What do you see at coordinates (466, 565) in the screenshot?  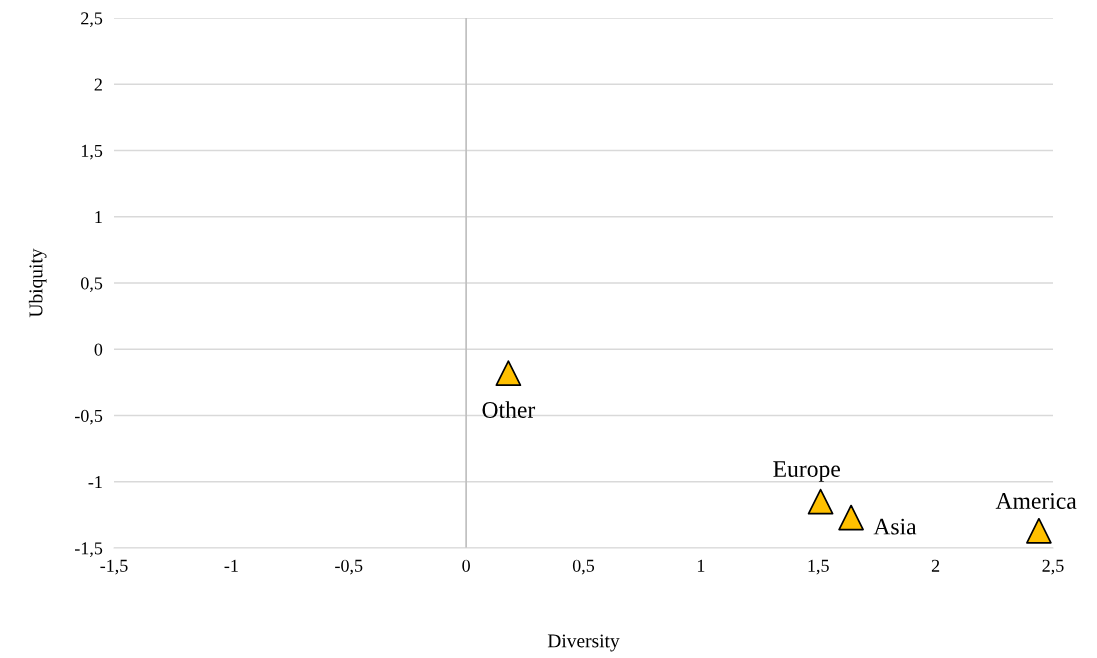 I see `x-tick-label: 0` at bounding box center [466, 565].